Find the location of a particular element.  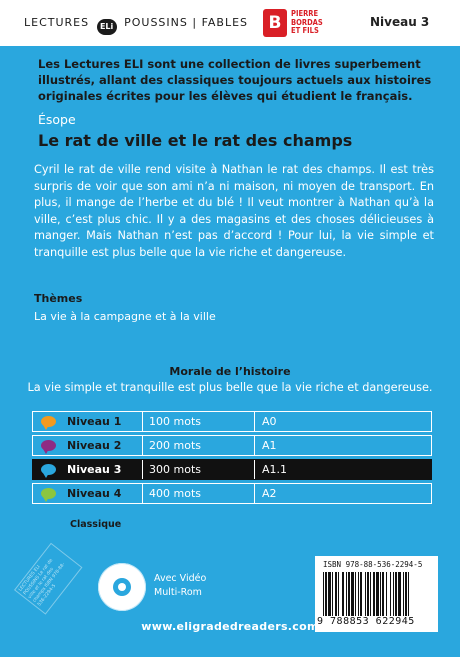

level-row: Niveau 3 300 mots A1.1 is located at coordinates (232, 469).